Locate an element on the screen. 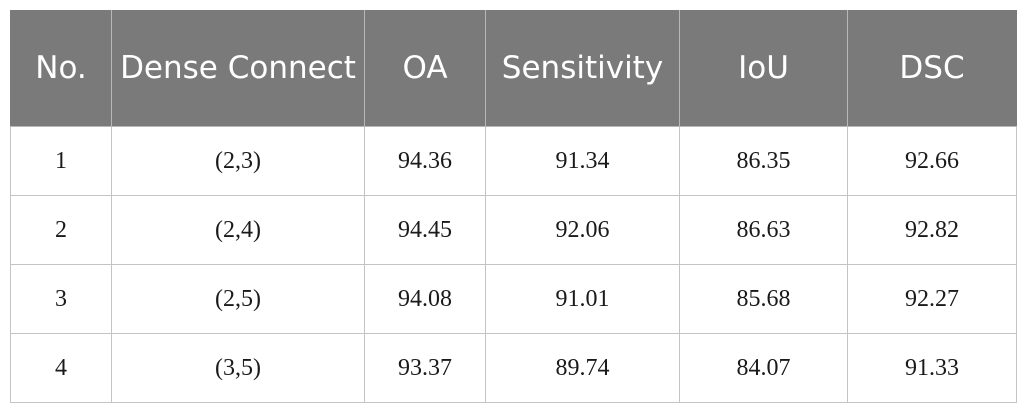 Image resolution: width=1025 pixels, height=414 pixels. cell-dsc: 91.33 is located at coordinates (932, 368).